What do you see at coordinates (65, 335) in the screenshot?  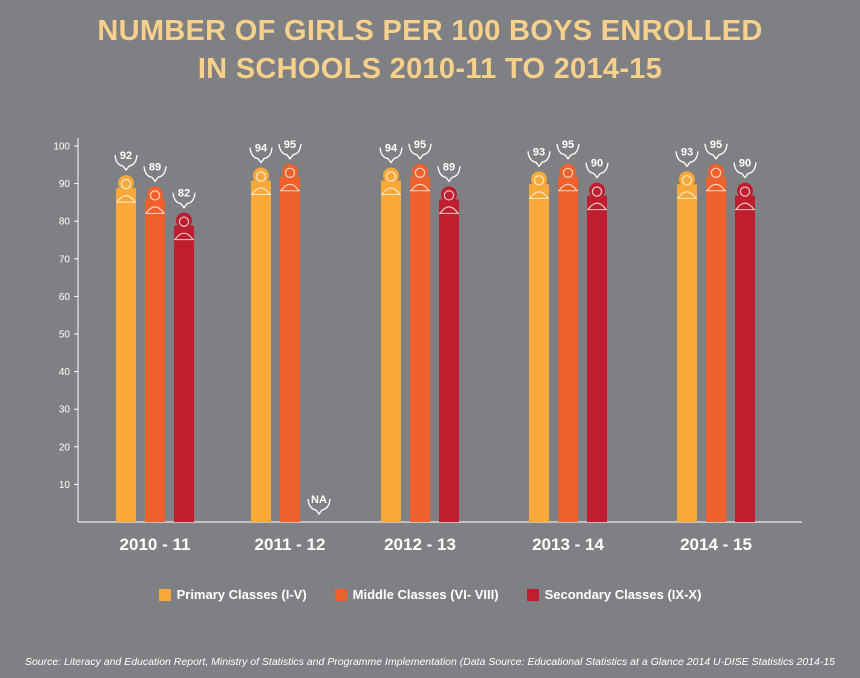 I see `y-tick-label: 50` at bounding box center [65, 335].